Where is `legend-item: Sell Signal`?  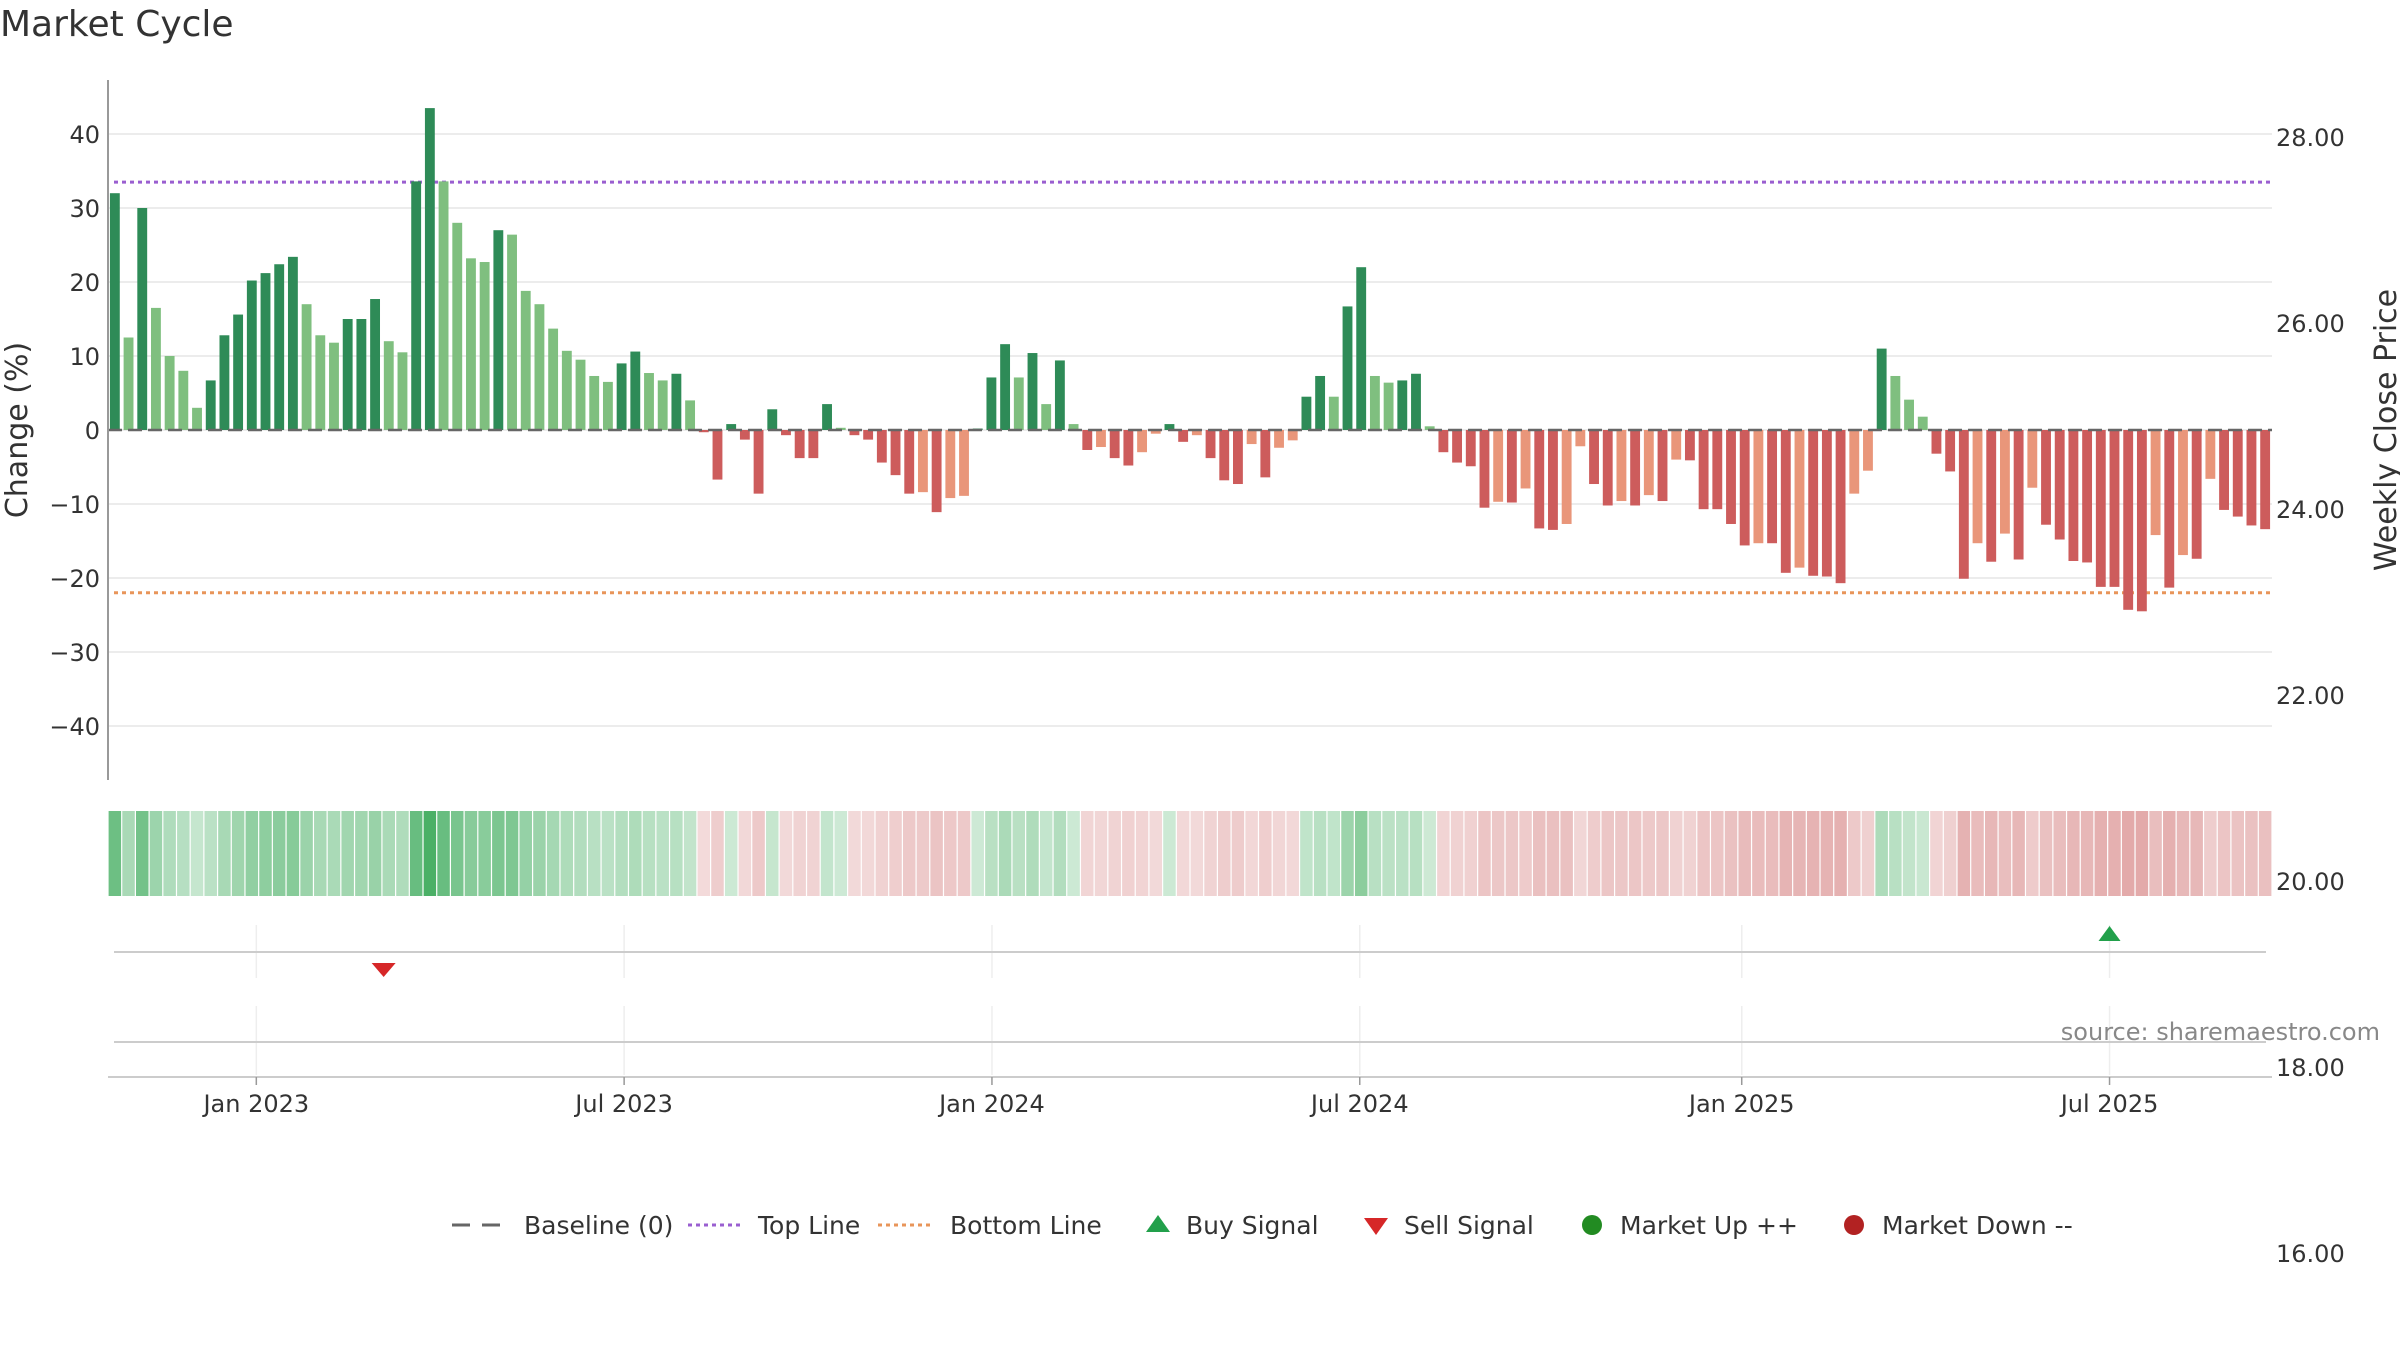 legend-item: Sell Signal is located at coordinates (1449, 1225).